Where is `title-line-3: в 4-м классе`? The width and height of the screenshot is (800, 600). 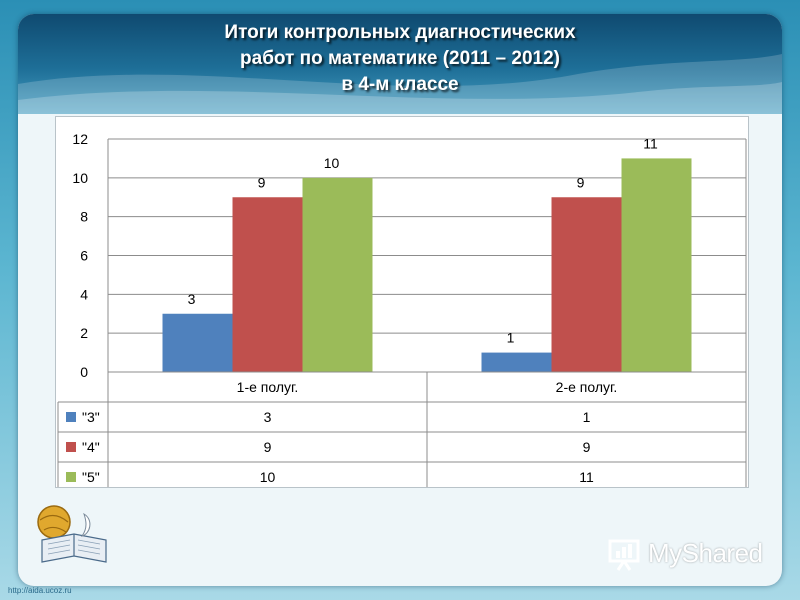 title-line-3: в 4-м классе is located at coordinates (400, 84).